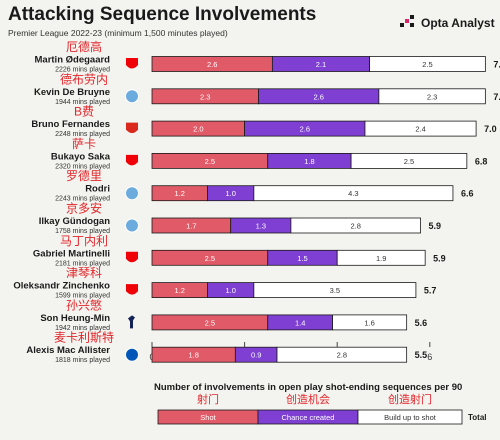 The image size is (500, 440). Describe the element at coordinates (430, 291) in the screenshot. I see `bar-total-label: 5.7` at that location.